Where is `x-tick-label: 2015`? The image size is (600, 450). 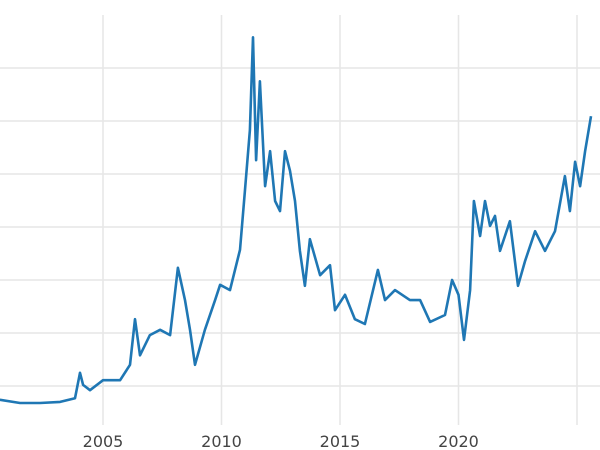
x-tick-label: 2015 is located at coordinates (340, 441).